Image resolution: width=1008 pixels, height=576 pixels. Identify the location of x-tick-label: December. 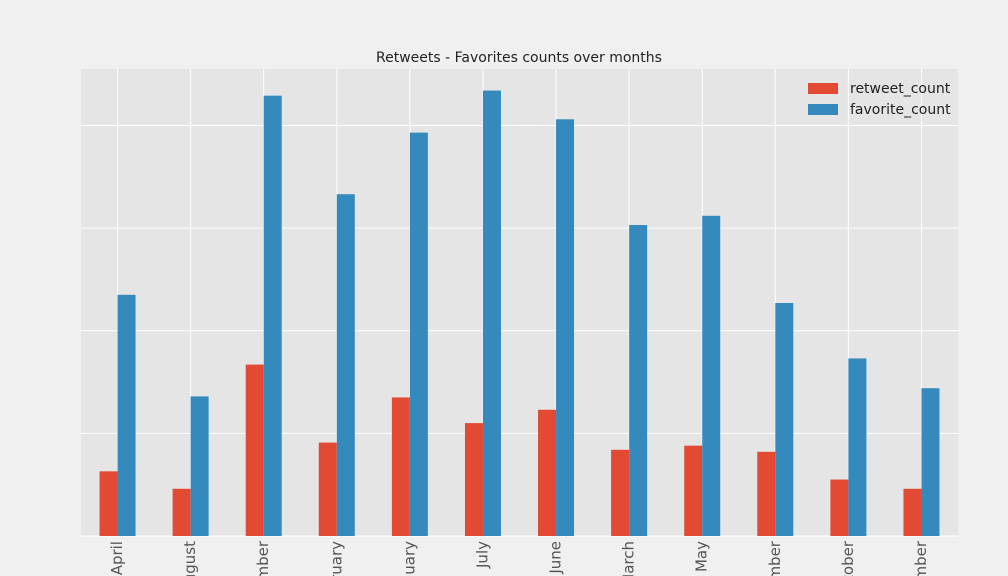
(263, 558).